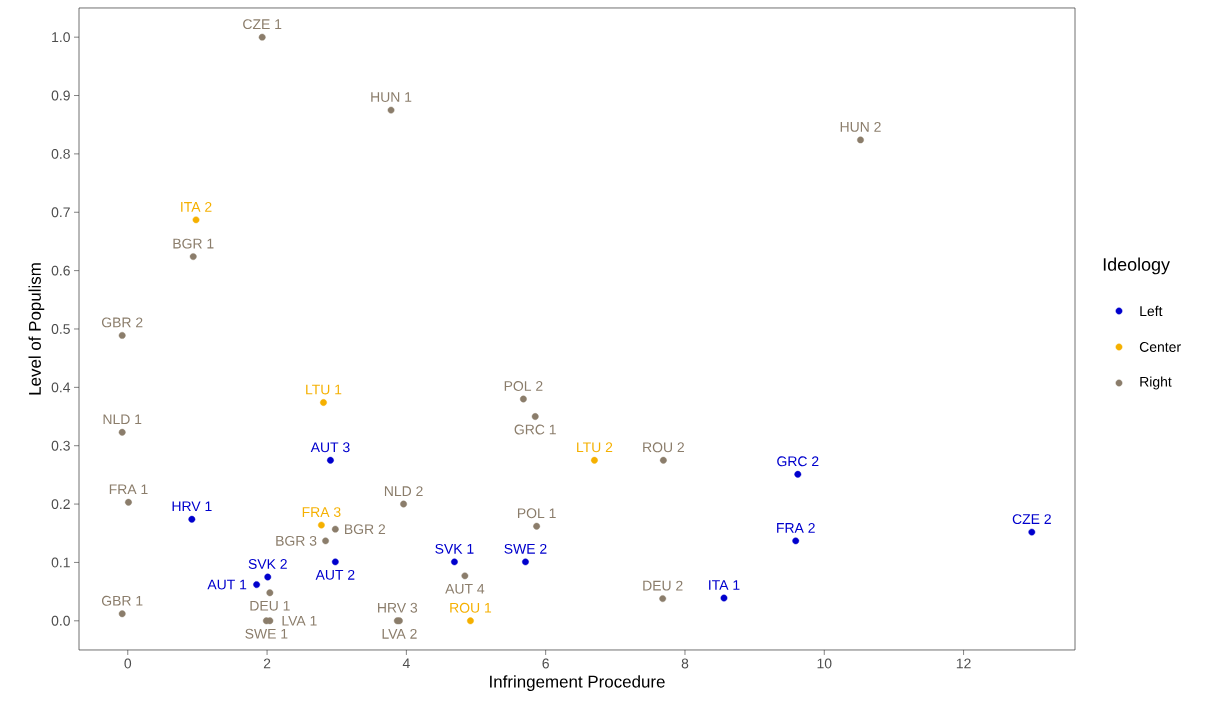  Describe the element at coordinates (860, 126) in the screenshot. I see `data-label: HUN 2` at that location.